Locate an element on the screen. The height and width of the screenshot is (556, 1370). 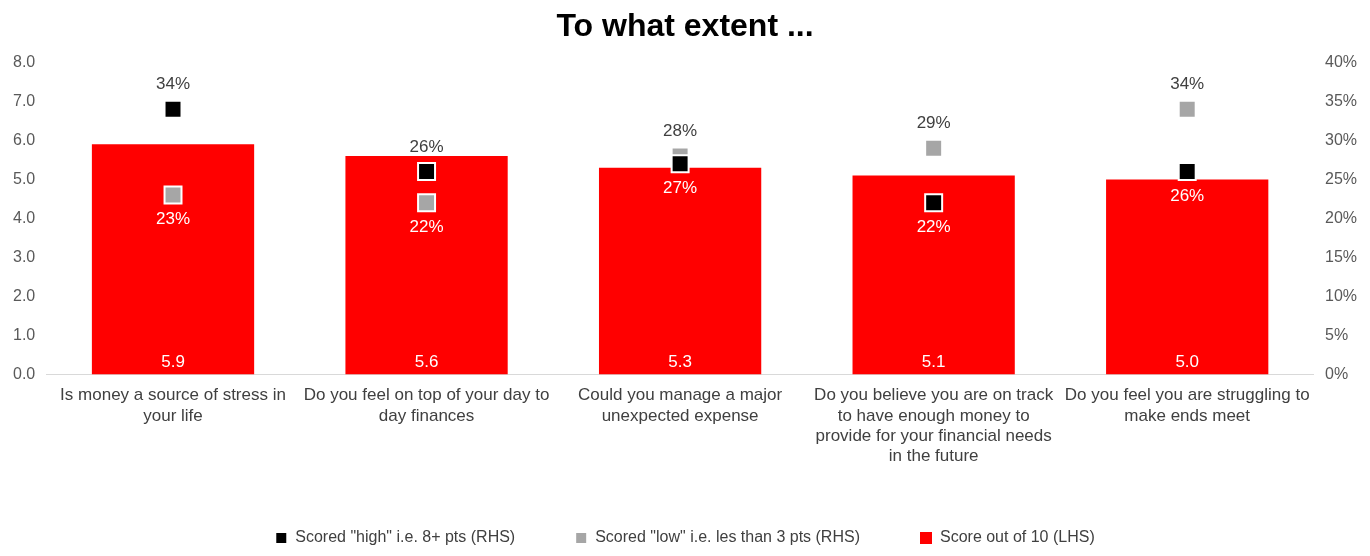
y2-tick-label: 35% is located at coordinates (1341, 100).